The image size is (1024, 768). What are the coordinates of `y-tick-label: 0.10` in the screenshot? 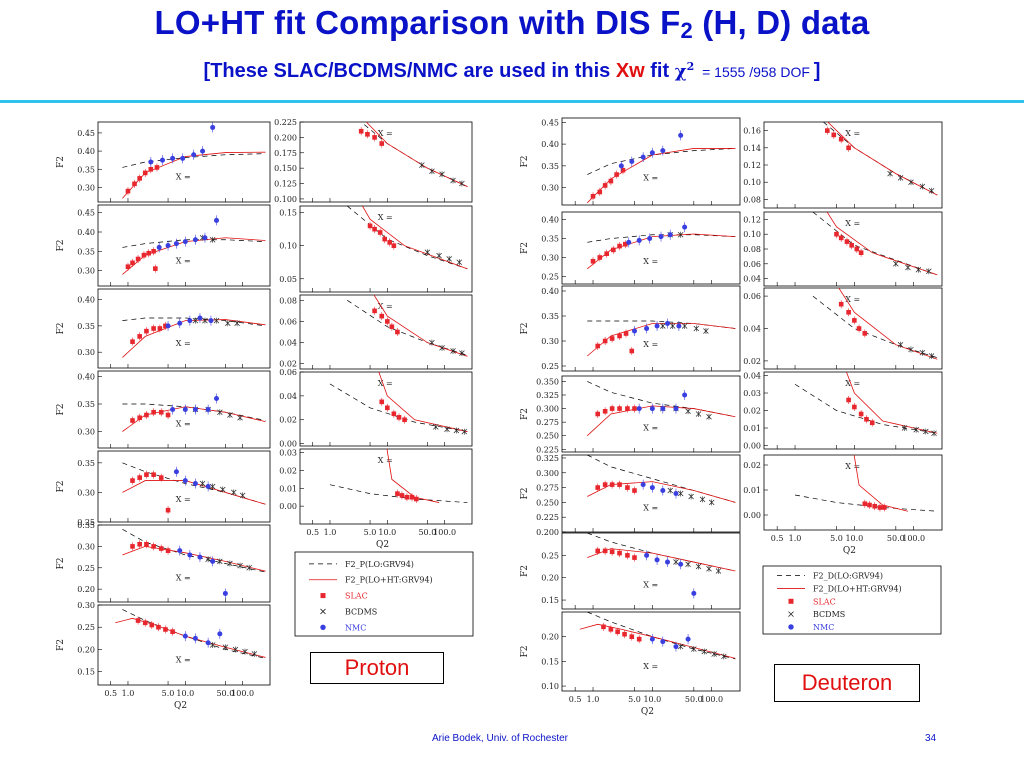 It's located at (752, 234).